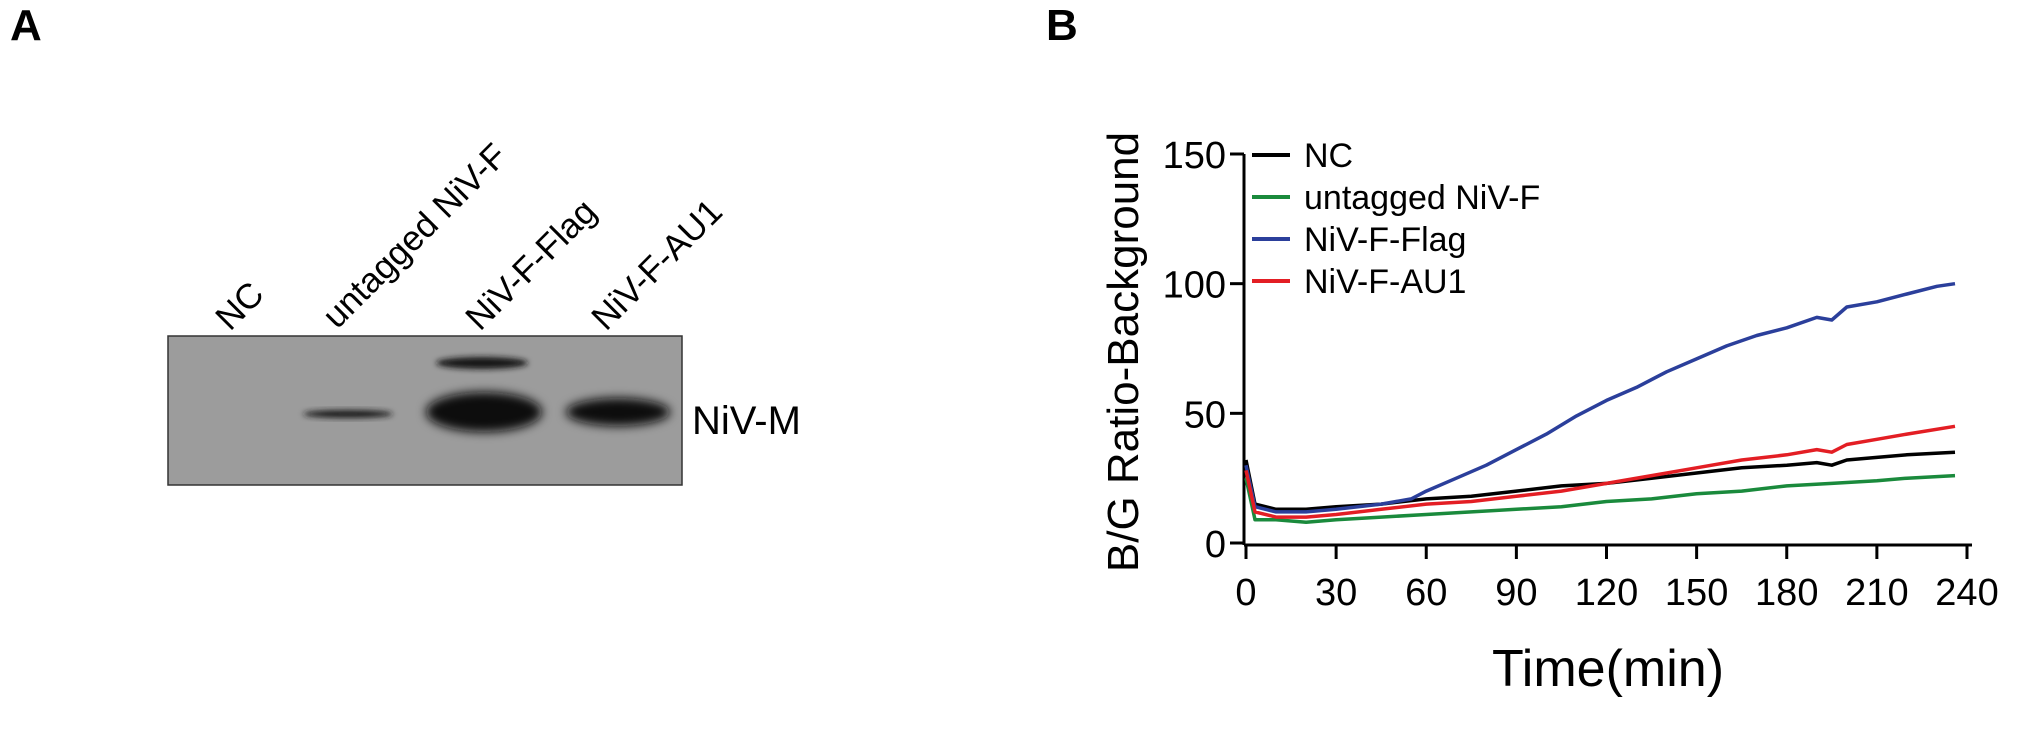 Image resolution: width=2021 pixels, height=740 pixels. Describe the element at coordinates (1608, 669) in the screenshot. I see `x-axis-label: Time(min)` at that location.